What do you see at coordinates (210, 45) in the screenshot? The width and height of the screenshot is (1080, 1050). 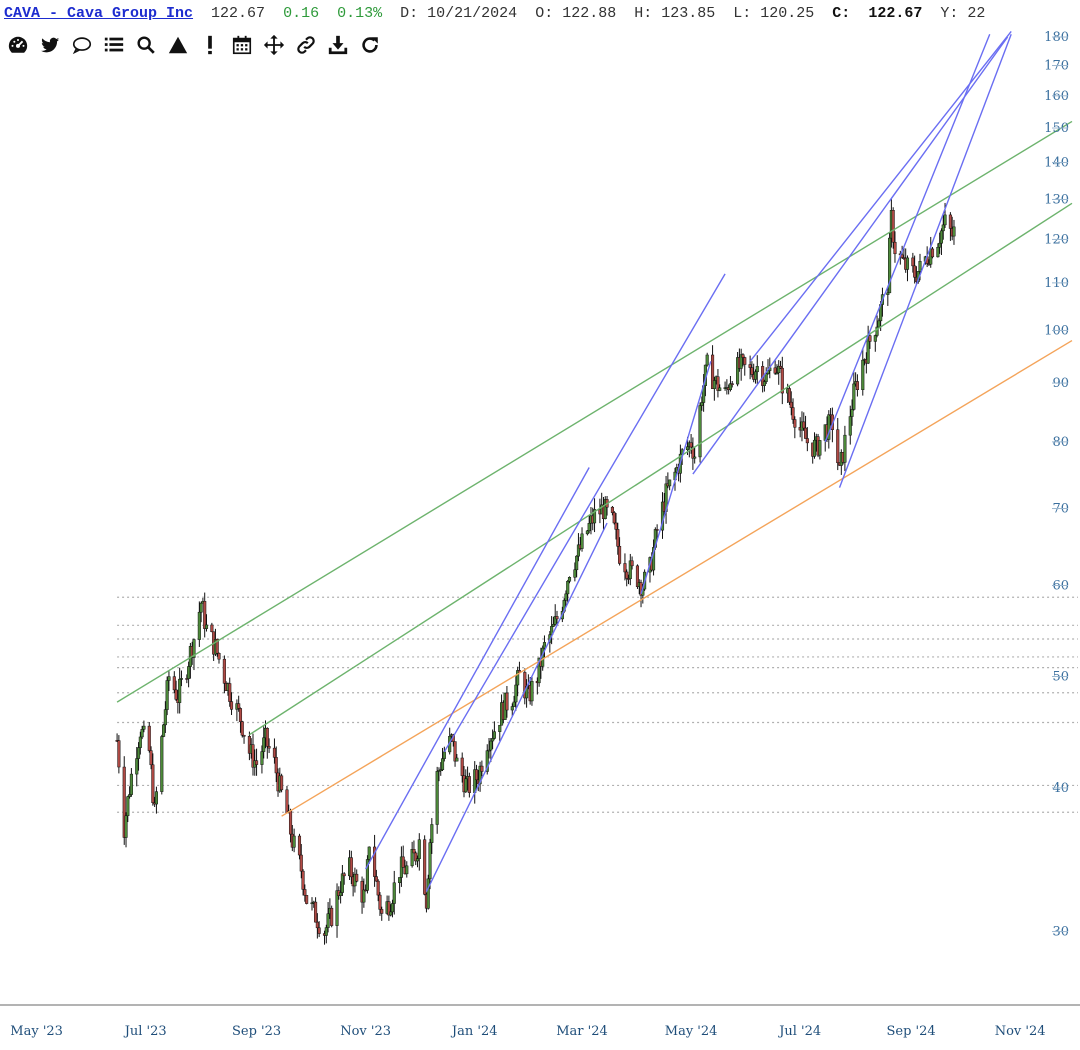 I see `exclamation-icon` at bounding box center [210, 45].